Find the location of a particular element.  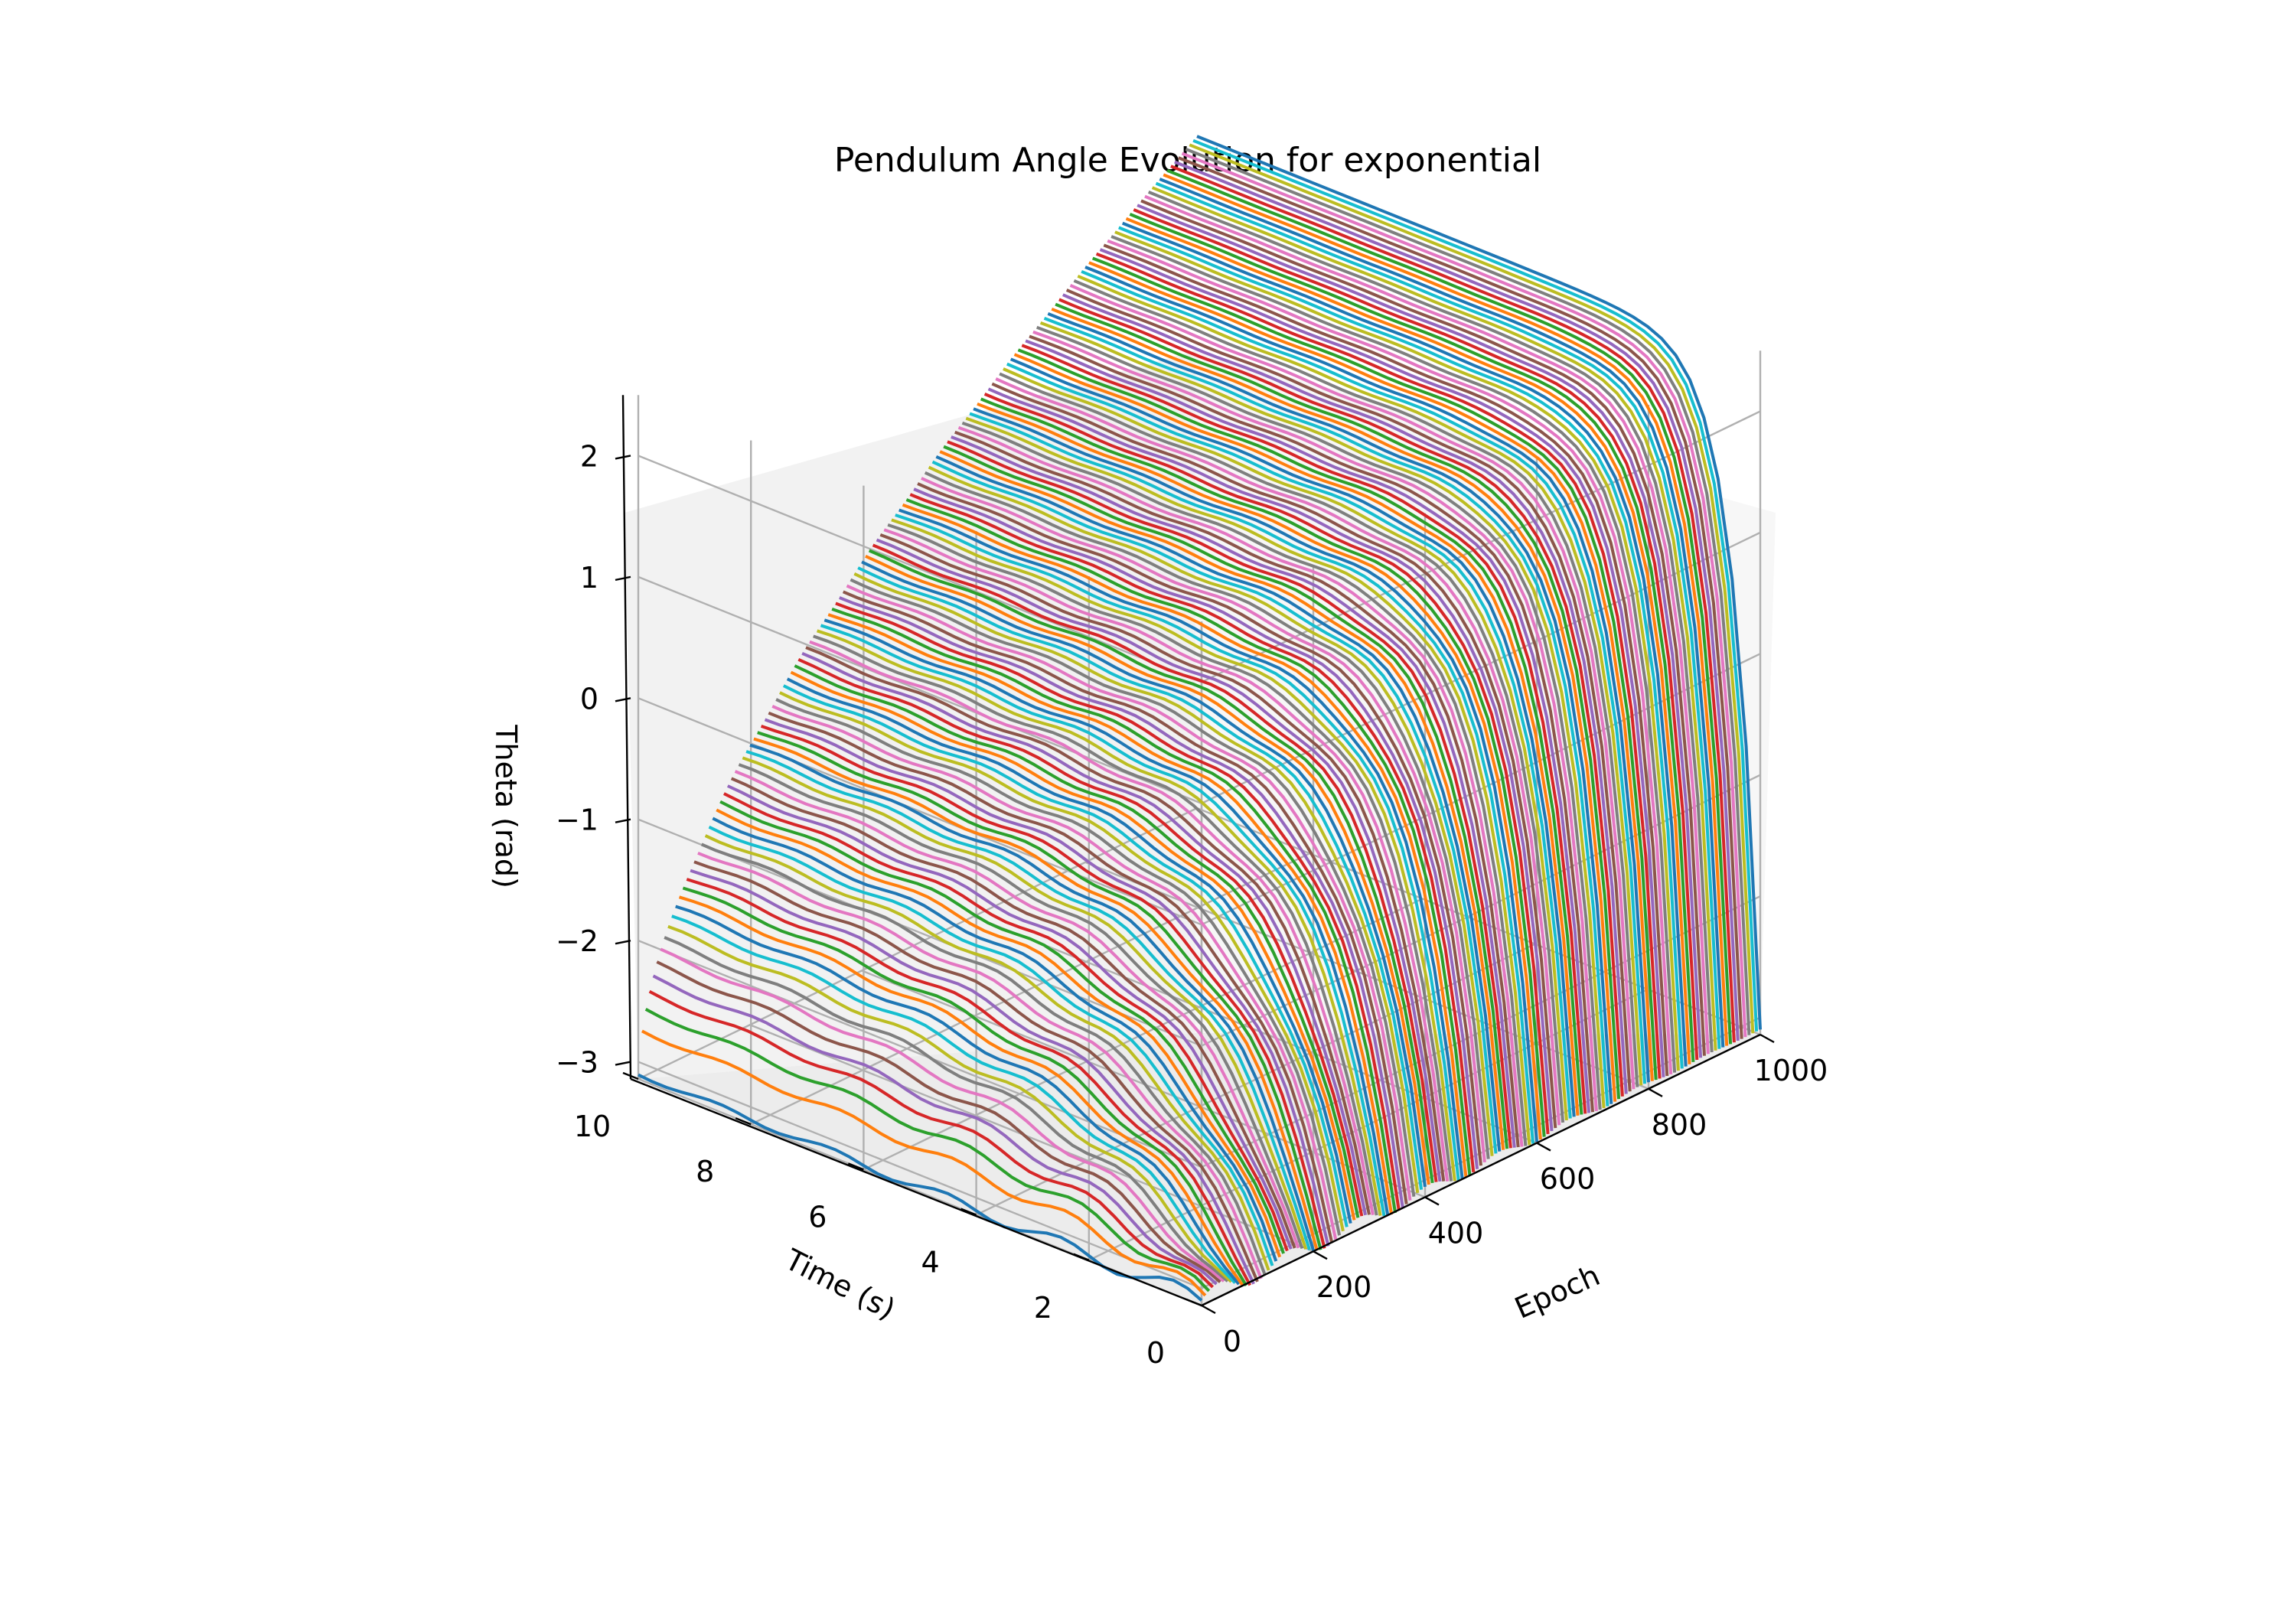

z-tick-label: −3 is located at coordinates (577, 1063).